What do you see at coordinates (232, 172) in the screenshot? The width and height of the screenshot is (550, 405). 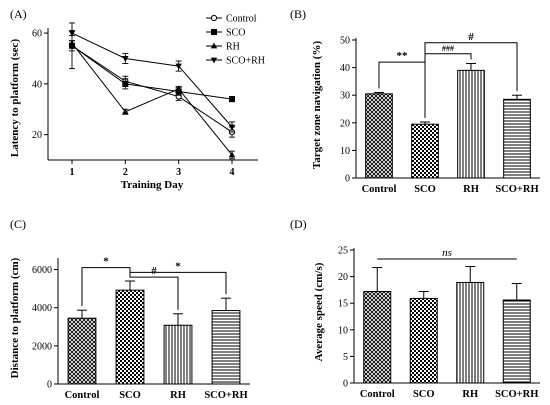 I see `x-tick-label: 4` at bounding box center [232, 172].